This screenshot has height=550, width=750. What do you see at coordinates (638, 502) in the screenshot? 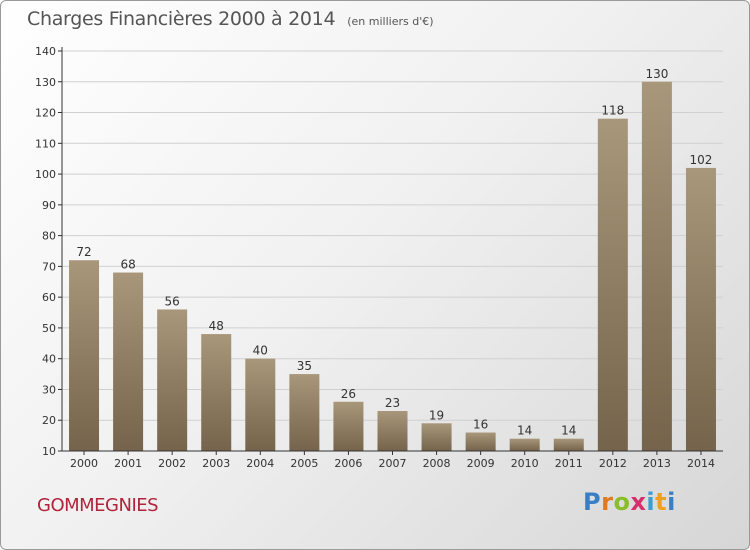
I see `logo-letter: x` at bounding box center [638, 502].